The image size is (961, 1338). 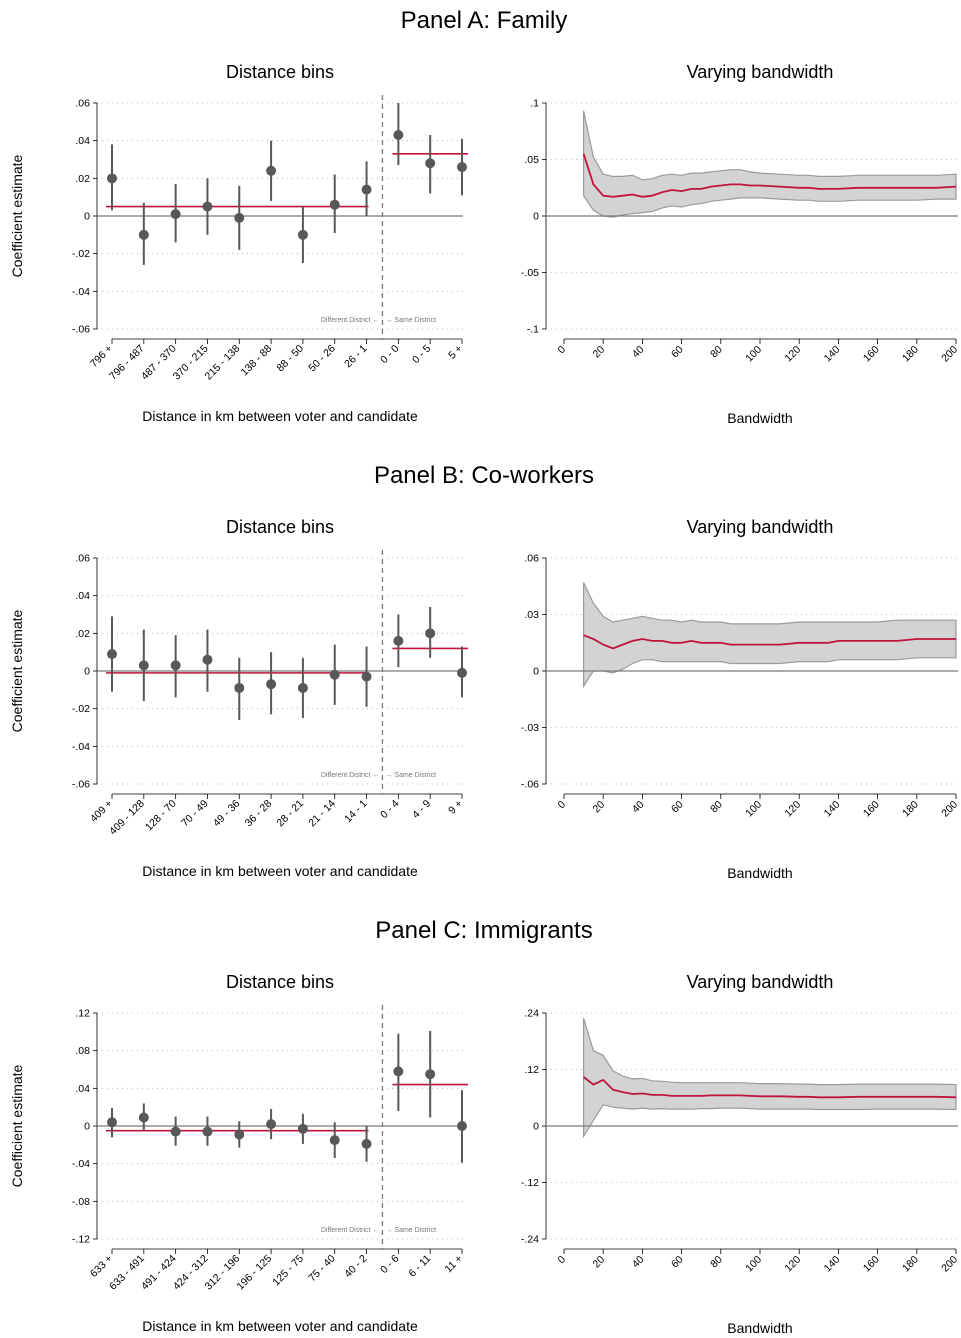 What do you see at coordinates (421, 354) in the screenshot?
I see `x-tick-label: 0 - 5` at bounding box center [421, 354].